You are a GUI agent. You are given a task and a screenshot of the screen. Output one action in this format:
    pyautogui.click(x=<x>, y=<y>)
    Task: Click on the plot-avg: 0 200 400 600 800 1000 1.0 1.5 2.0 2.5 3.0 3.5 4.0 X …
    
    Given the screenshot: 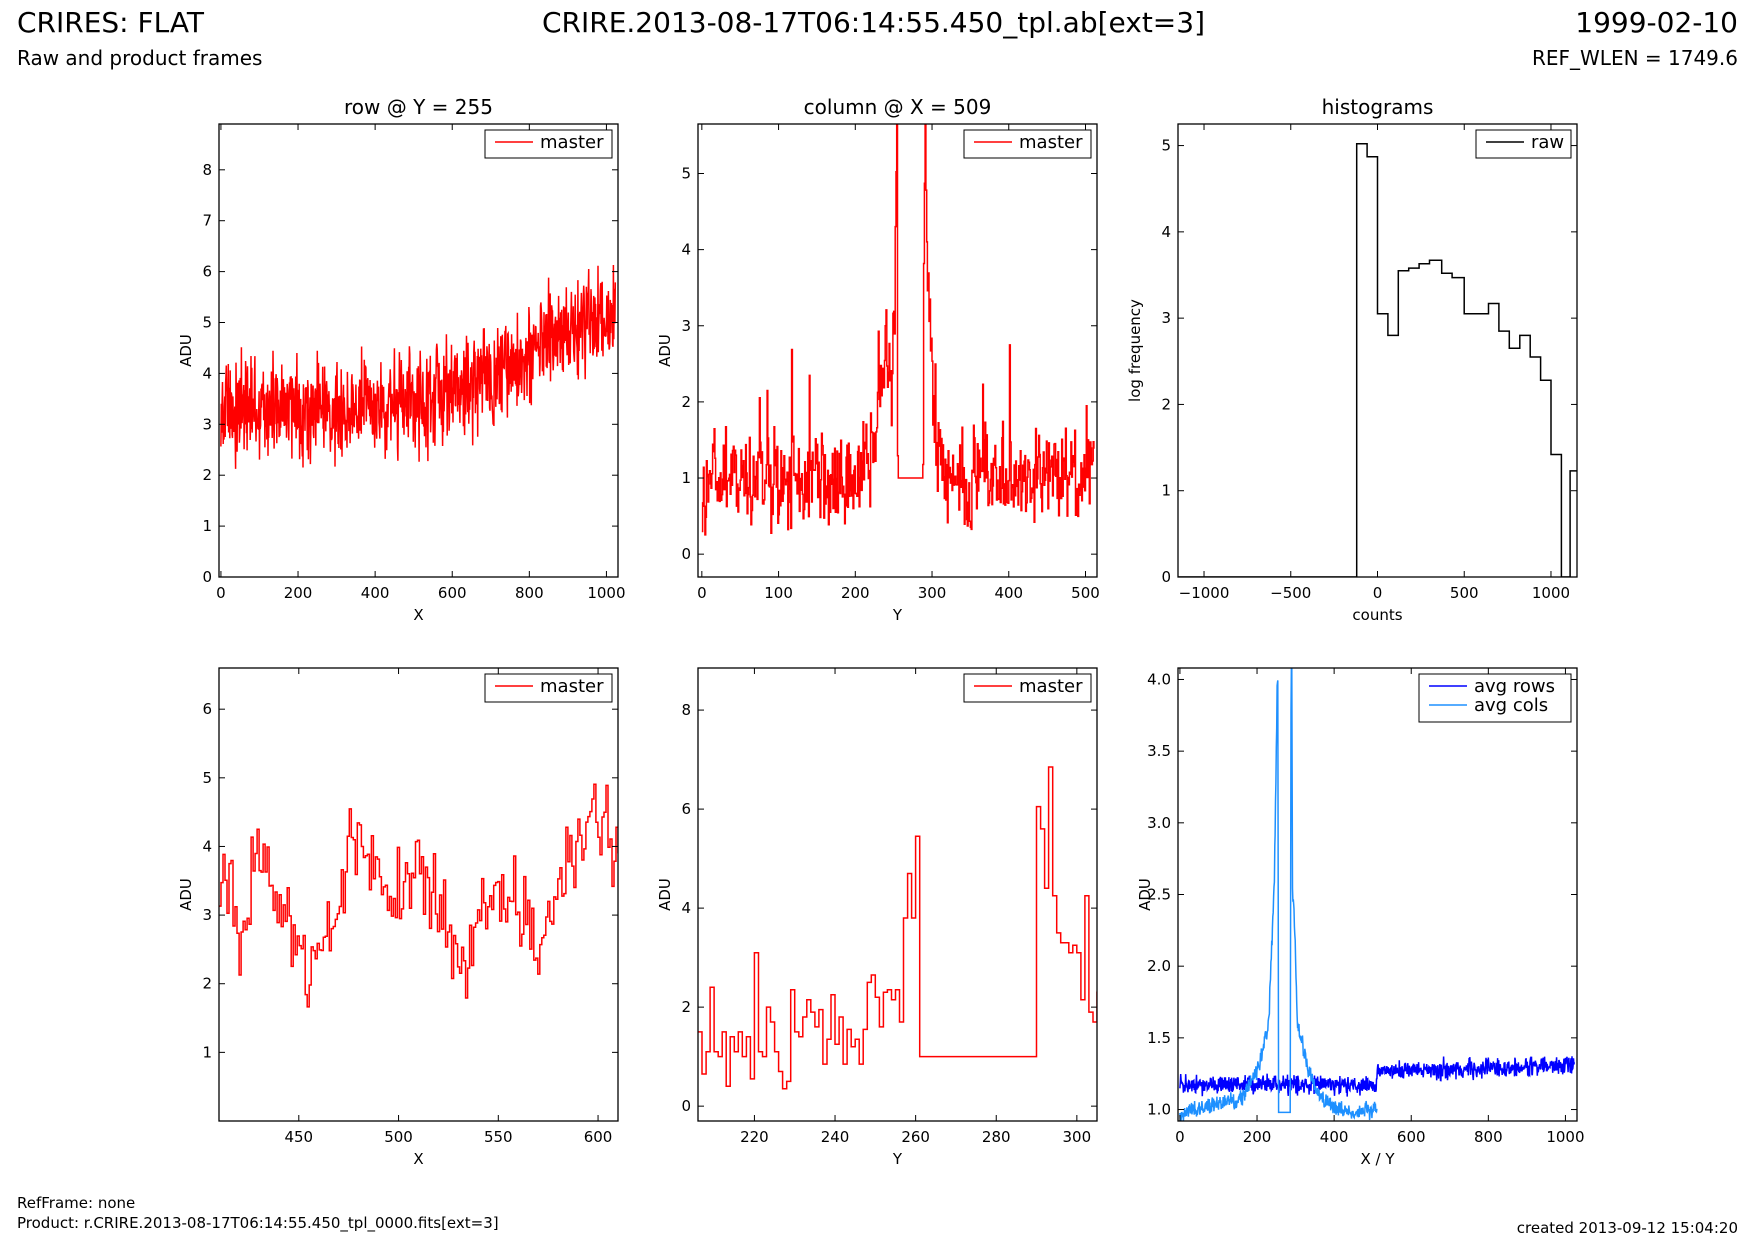 What is the action you would take?
    pyautogui.click(x=1360, y=917)
    